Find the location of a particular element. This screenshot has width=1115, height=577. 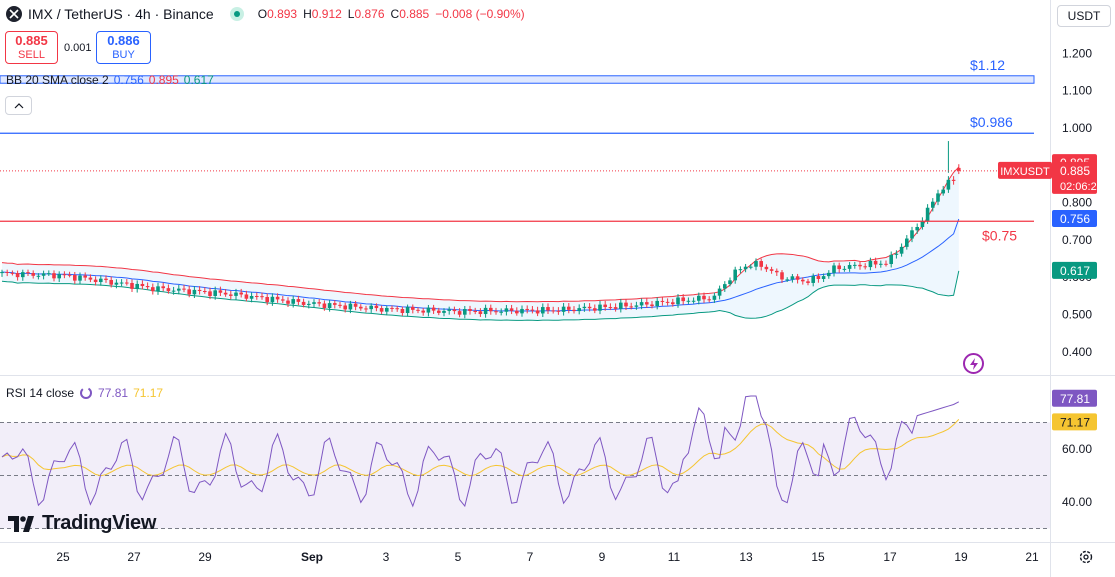

symbol-title: IMX / TetherUS · 4h · Binance is located at coordinates (121, 14).